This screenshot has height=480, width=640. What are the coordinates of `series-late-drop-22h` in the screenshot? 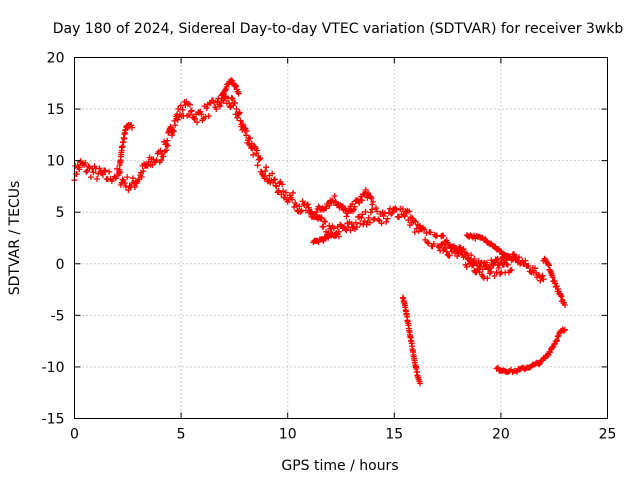 It's located at (554, 281).